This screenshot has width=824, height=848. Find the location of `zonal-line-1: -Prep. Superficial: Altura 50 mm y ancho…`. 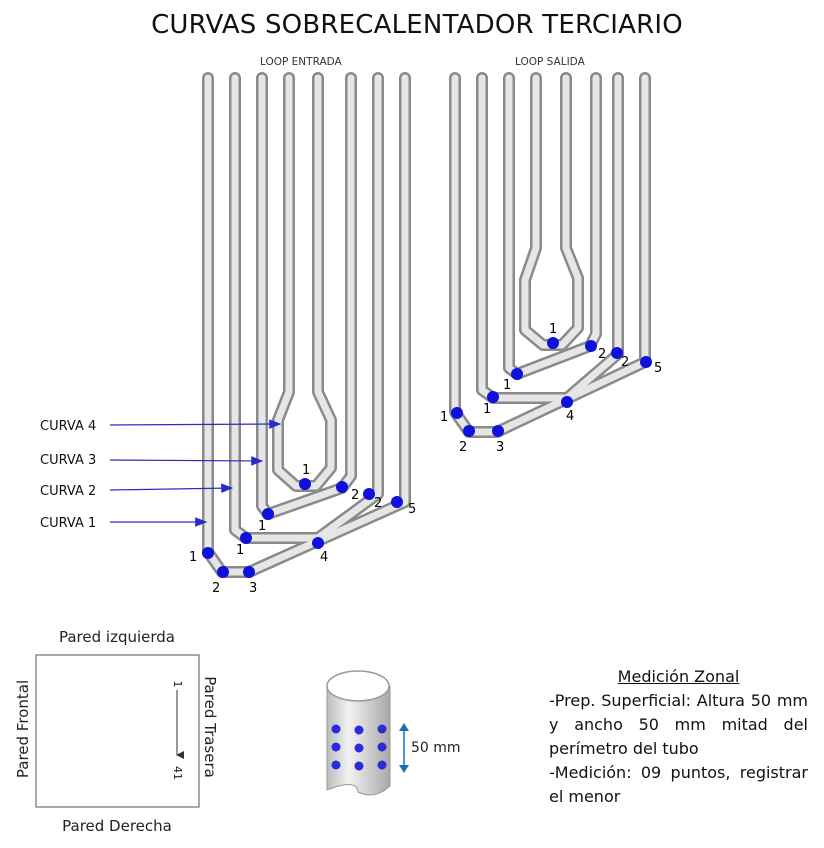

zonal-line-1: -Prep. Superficial: Altura 50 mm y ancho… is located at coordinates (678, 724).